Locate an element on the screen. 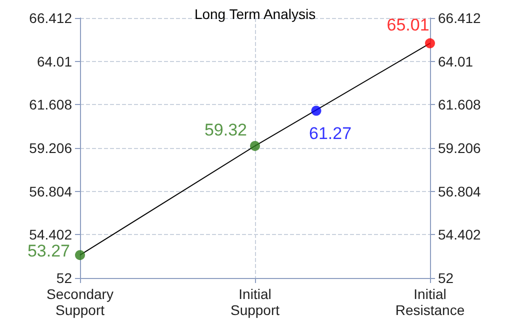 Image resolution: width=510 pixels, height=330 pixels. y-tick-label: 66.412 is located at coordinates (50, 18).